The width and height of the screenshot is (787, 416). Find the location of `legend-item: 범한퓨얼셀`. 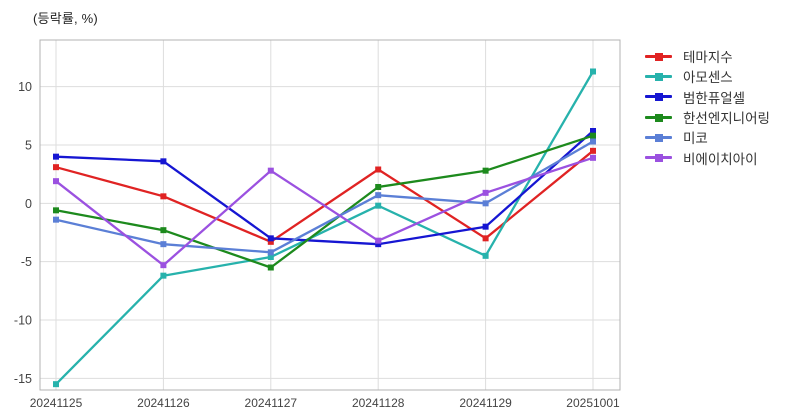

legend-item: 범한퓨얼셀 is located at coordinates (707, 97).